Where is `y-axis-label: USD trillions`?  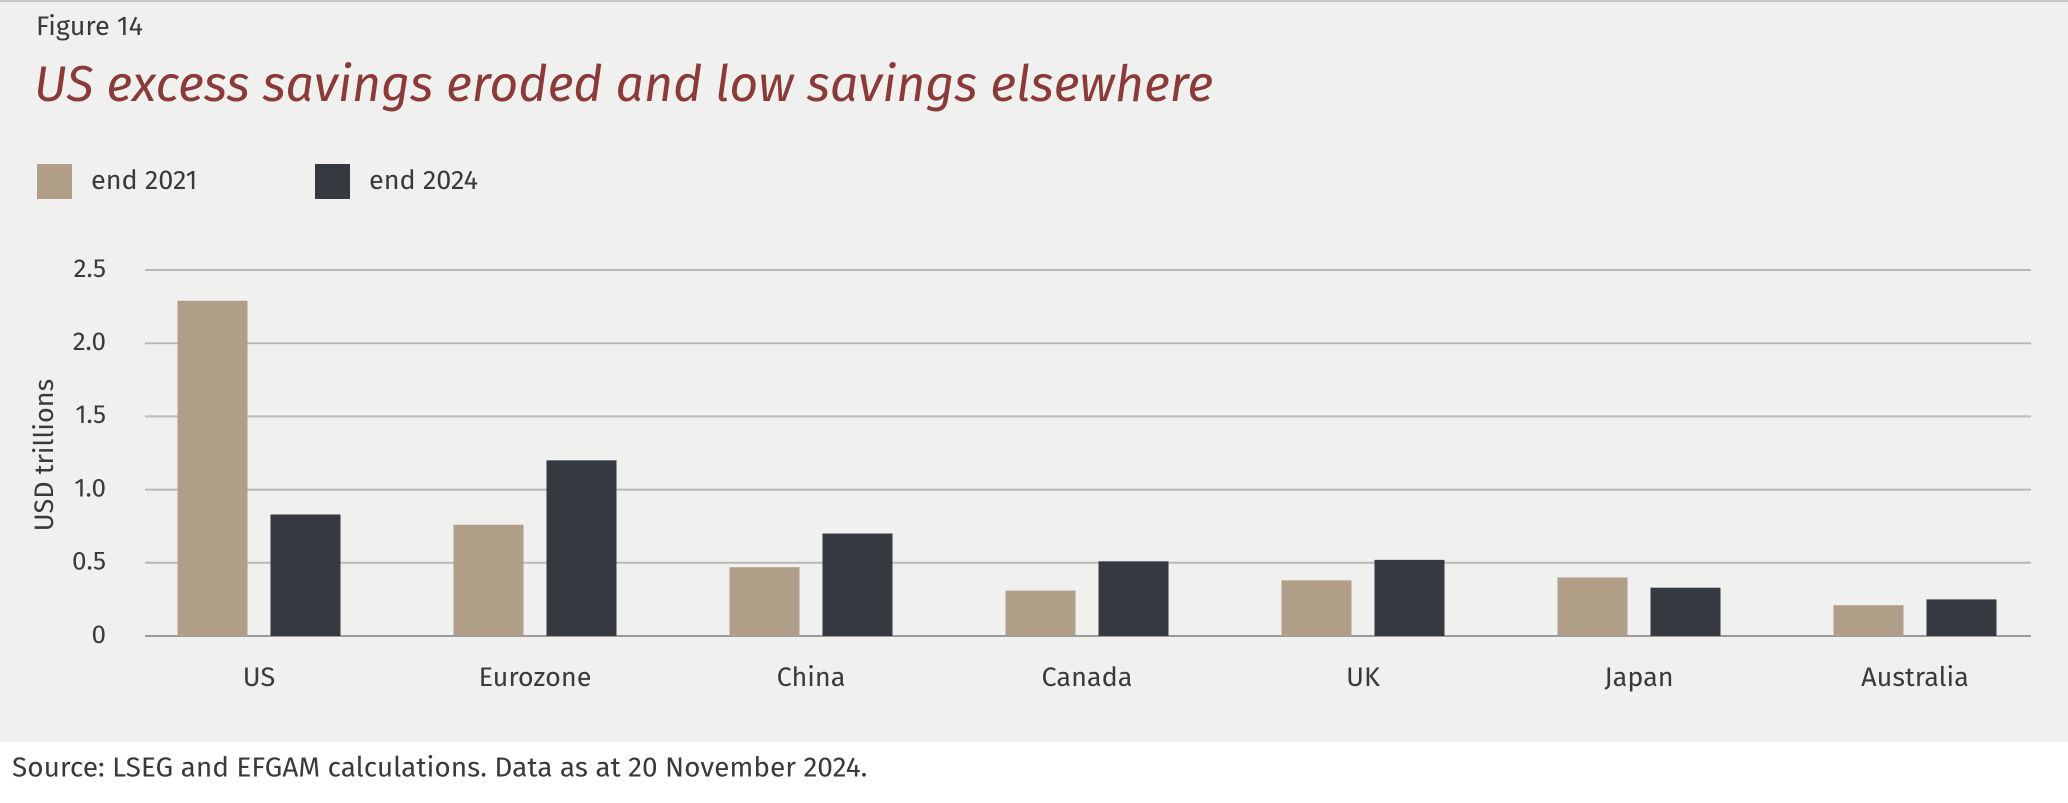 y-axis-label: USD trillions is located at coordinates (45, 455).